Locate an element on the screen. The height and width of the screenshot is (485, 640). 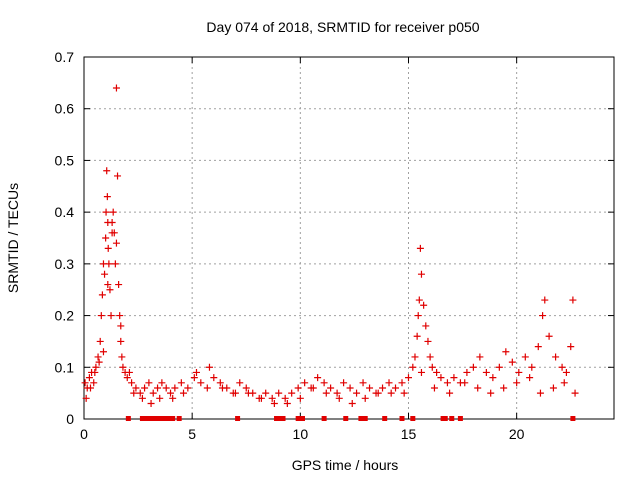
y-tick-label: 0.7 is located at coordinates (65, 57).